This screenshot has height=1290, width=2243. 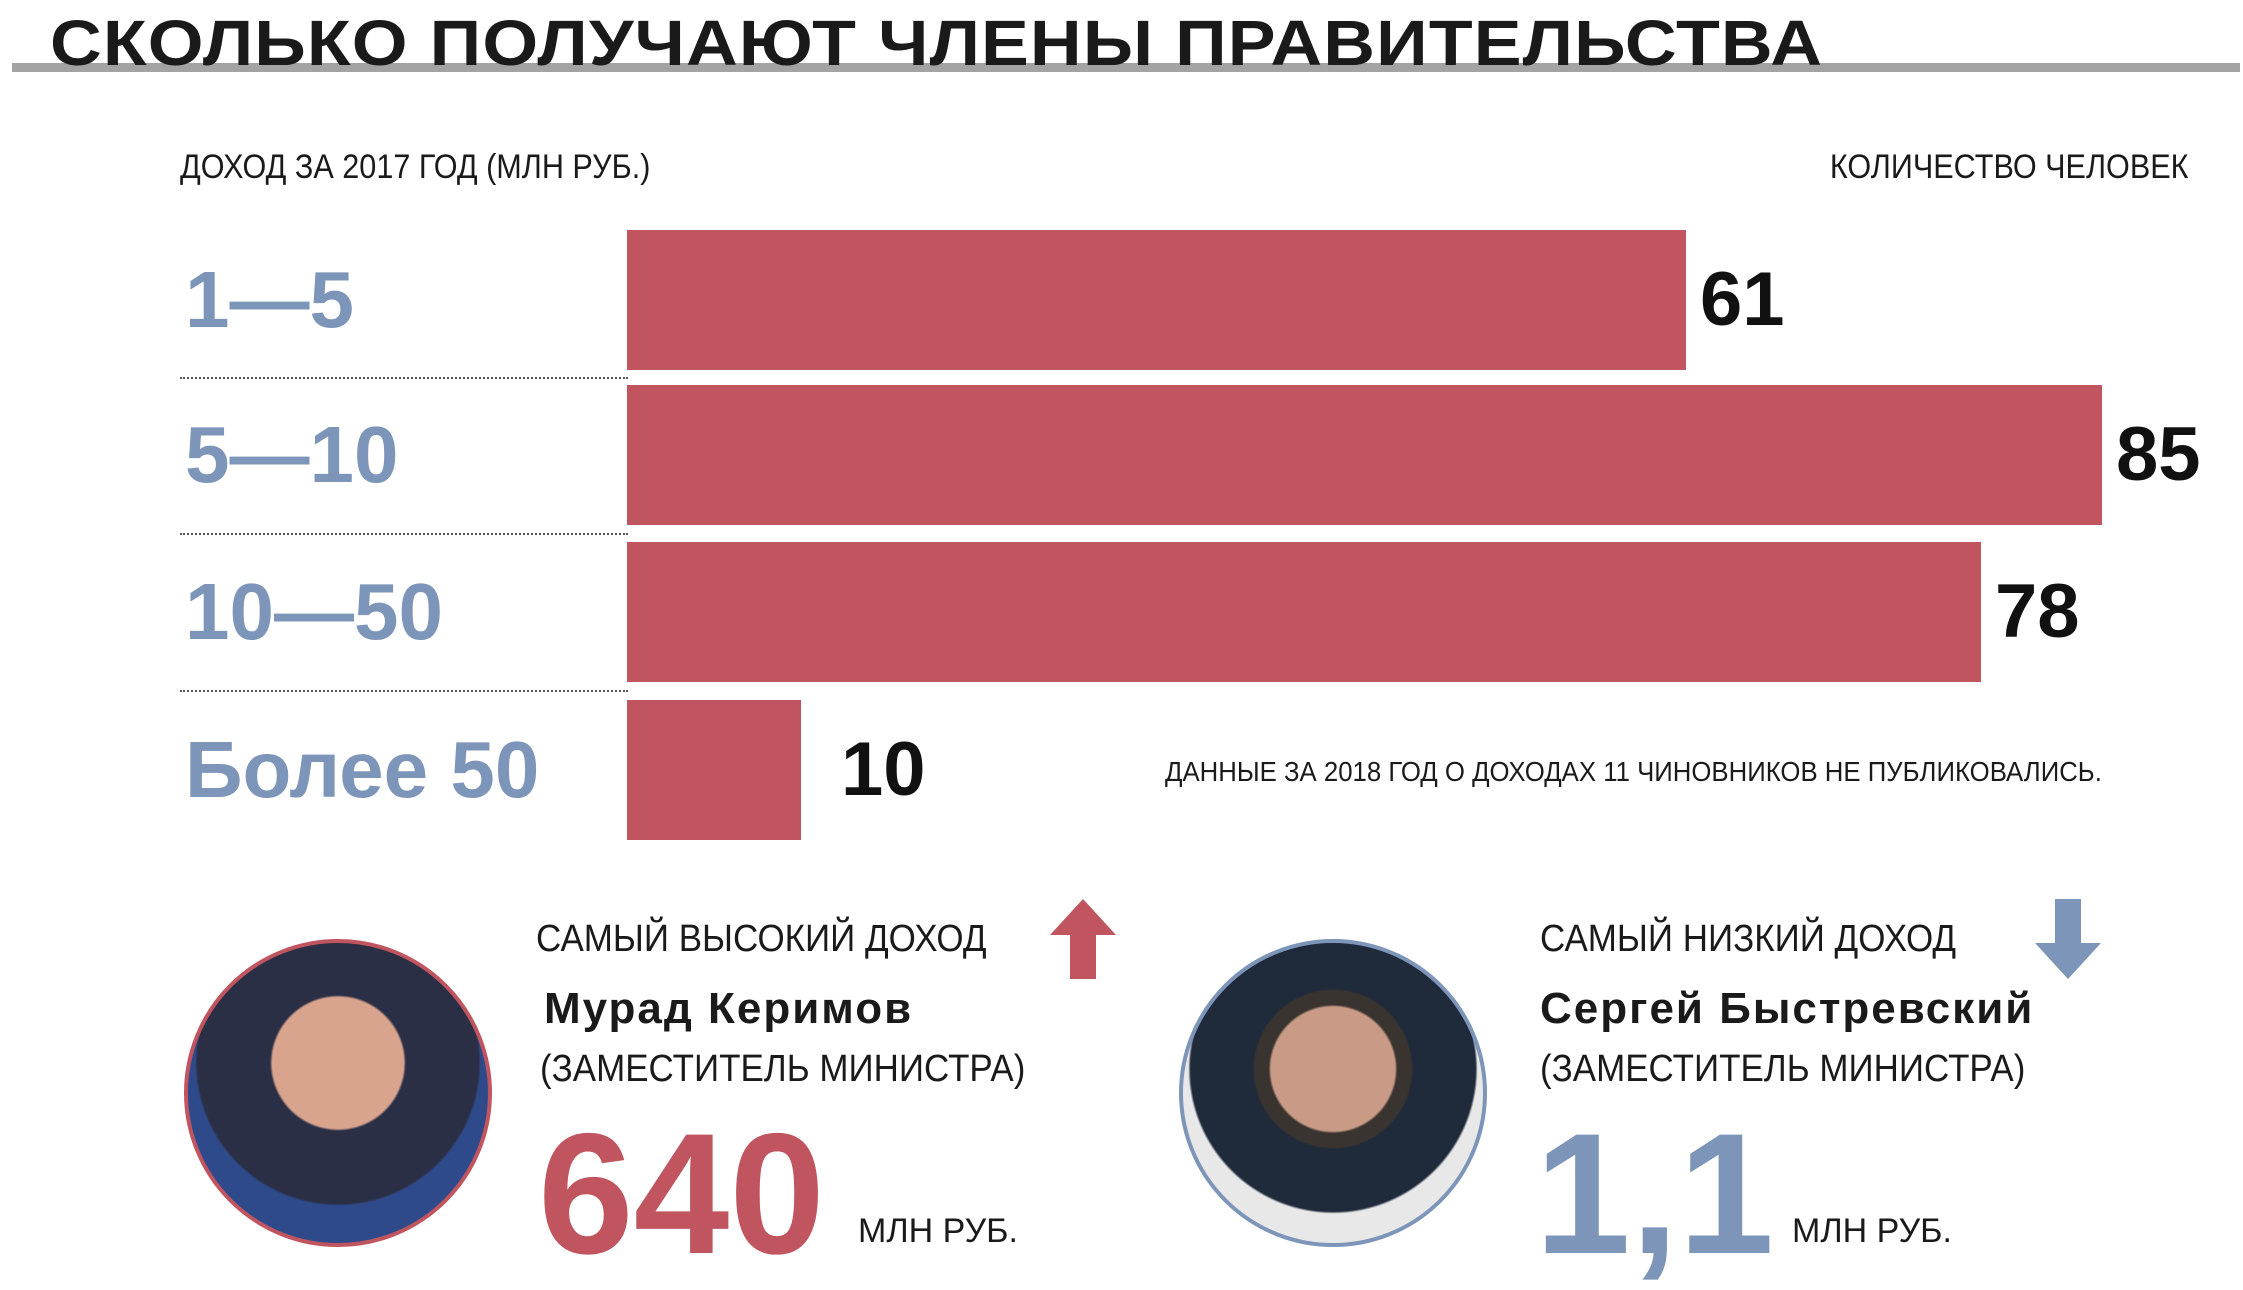 What do you see at coordinates (292, 454) in the screenshot?
I see `category-label: 5—10` at bounding box center [292, 454].